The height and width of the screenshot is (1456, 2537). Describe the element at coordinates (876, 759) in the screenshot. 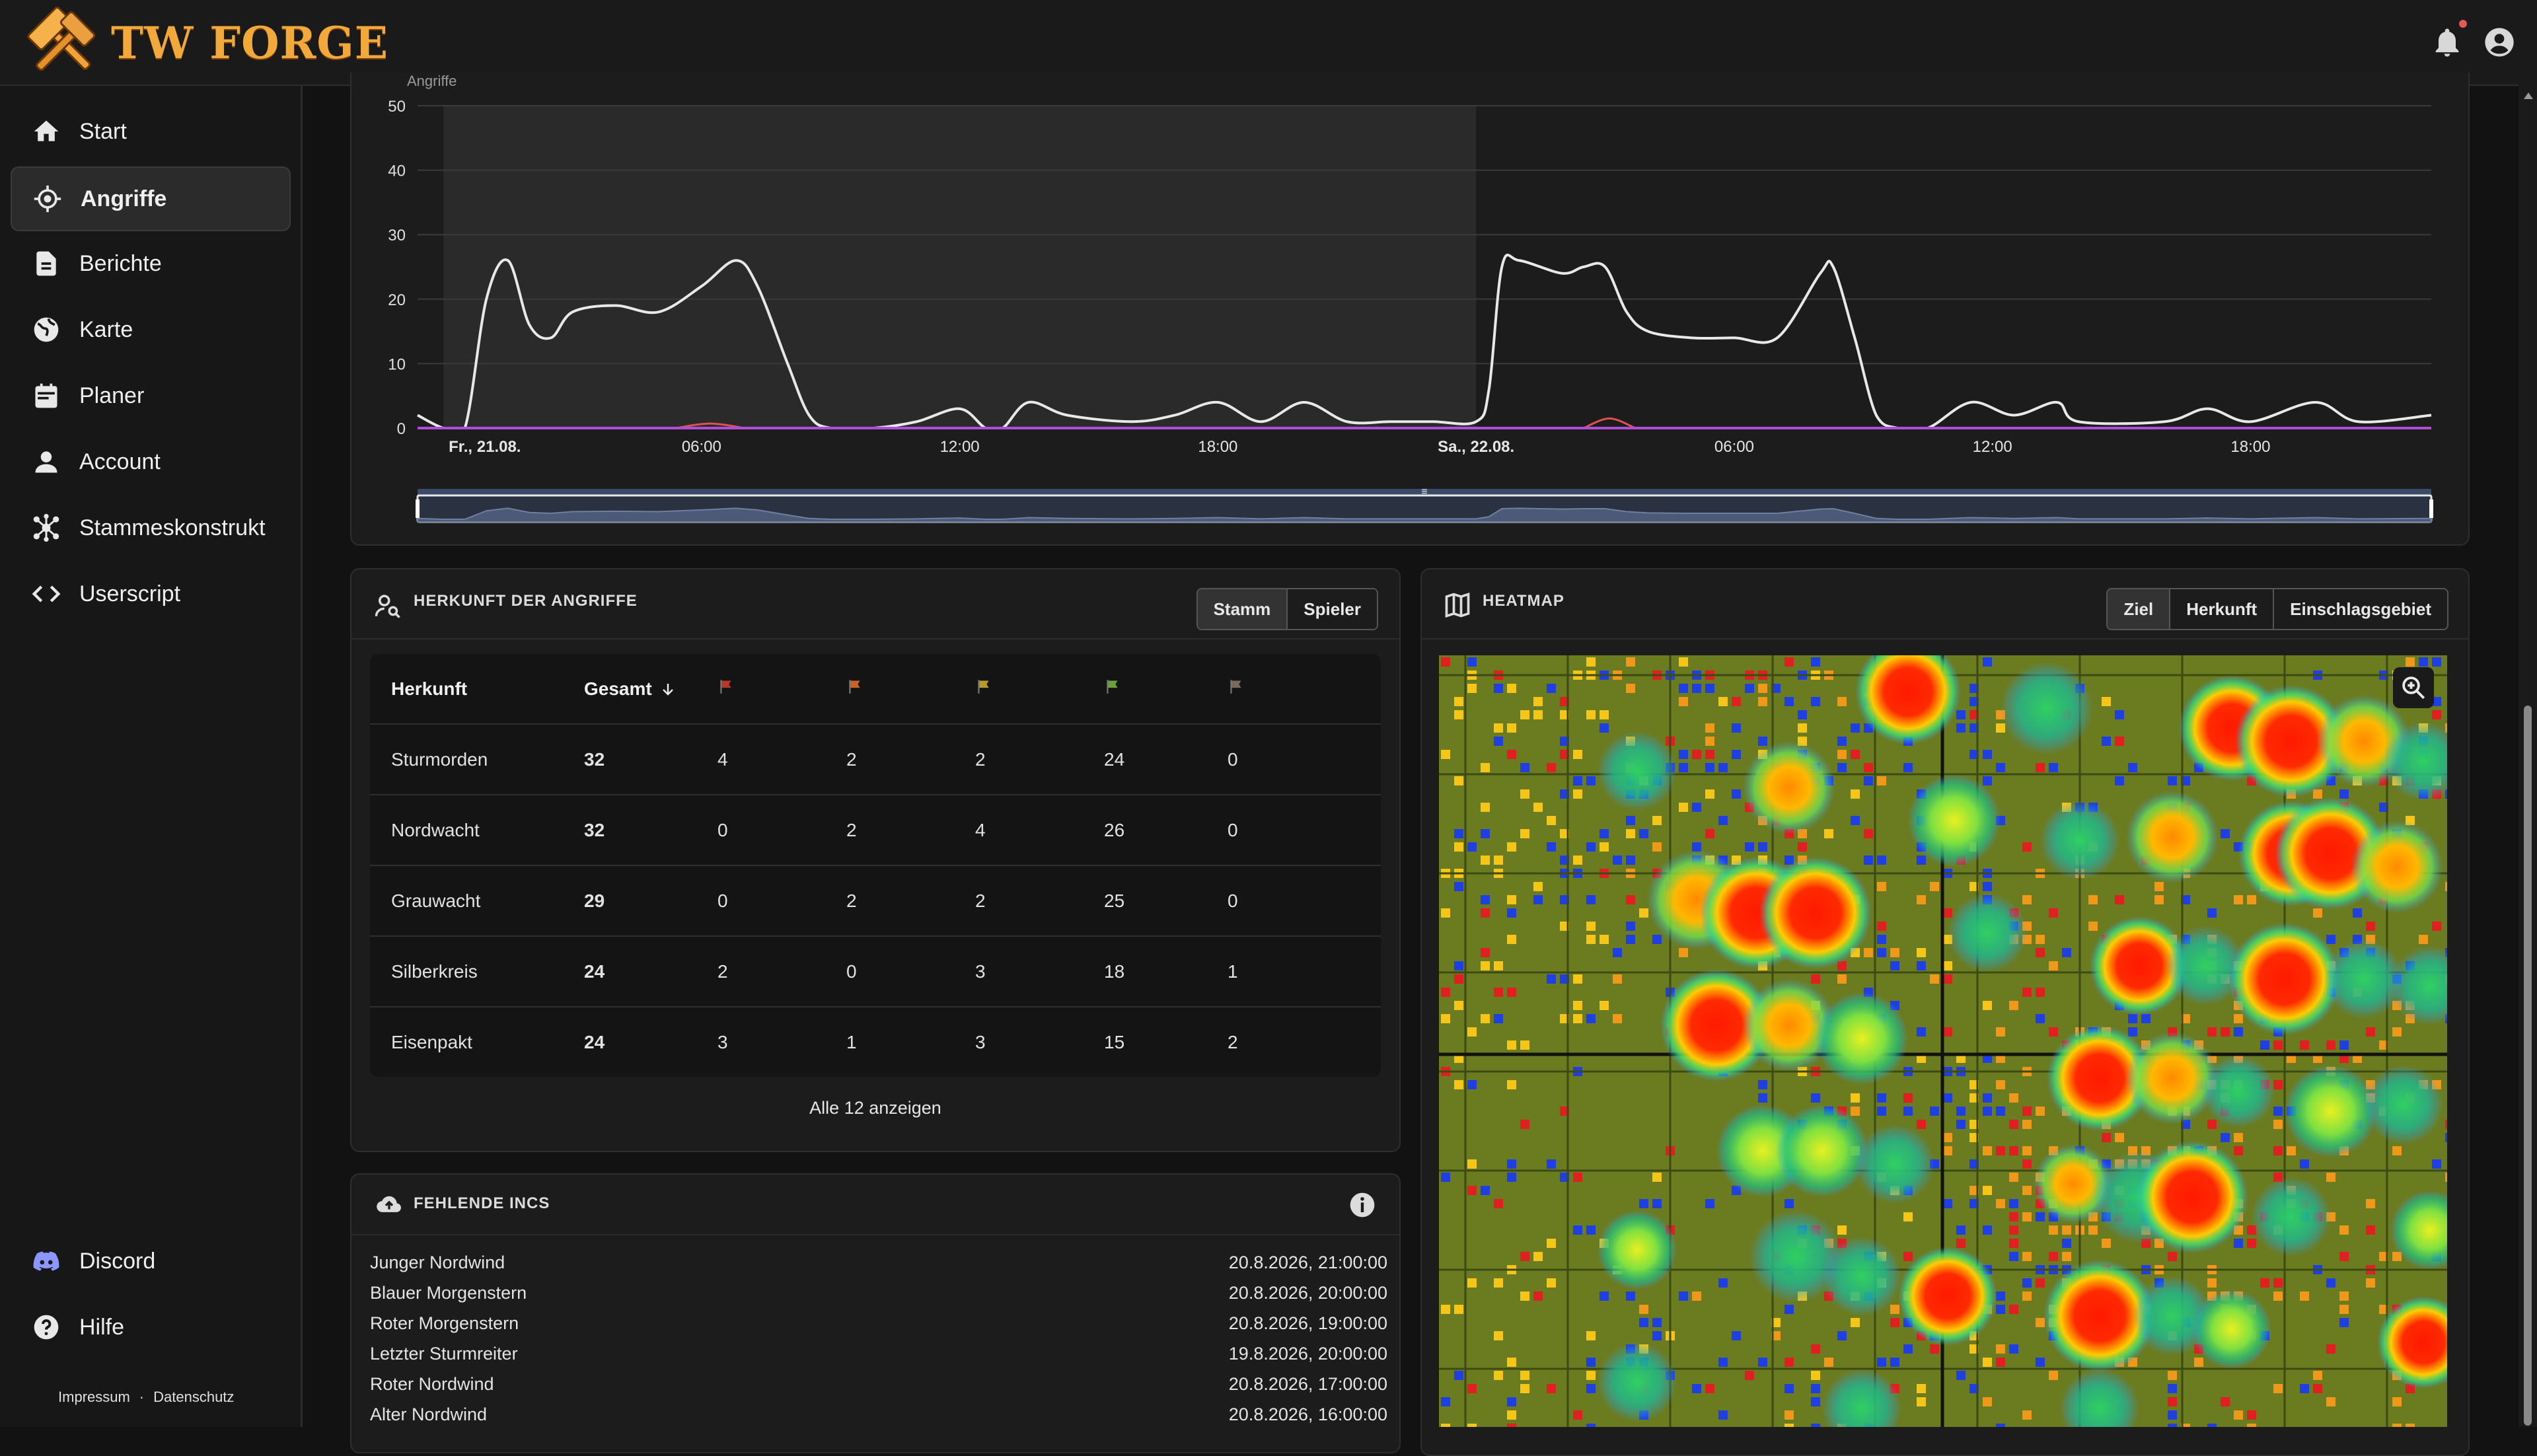

I see `table-row: Sturmorden 32 4 2 2 24 0` at that location.